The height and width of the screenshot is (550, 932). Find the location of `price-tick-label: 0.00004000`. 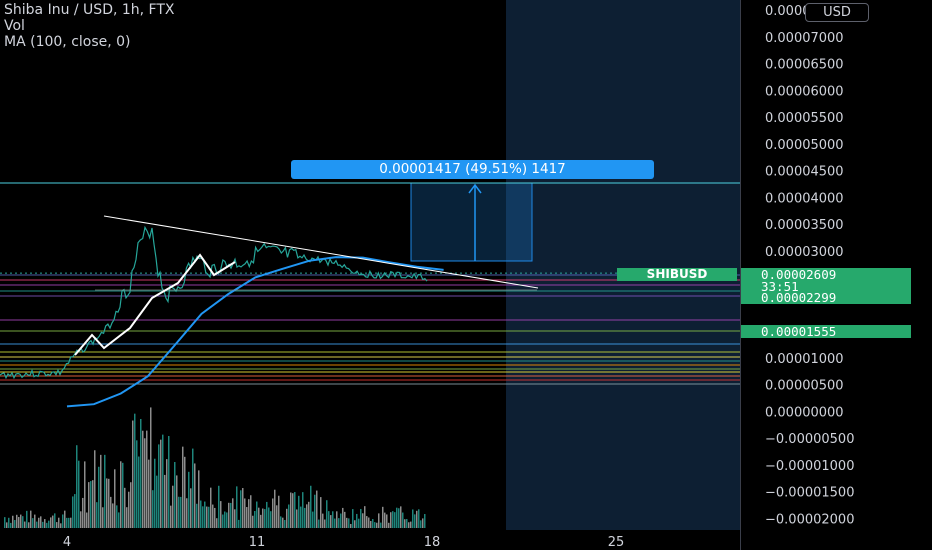

price-tick-label: 0.00004000 is located at coordinates (804, 198).